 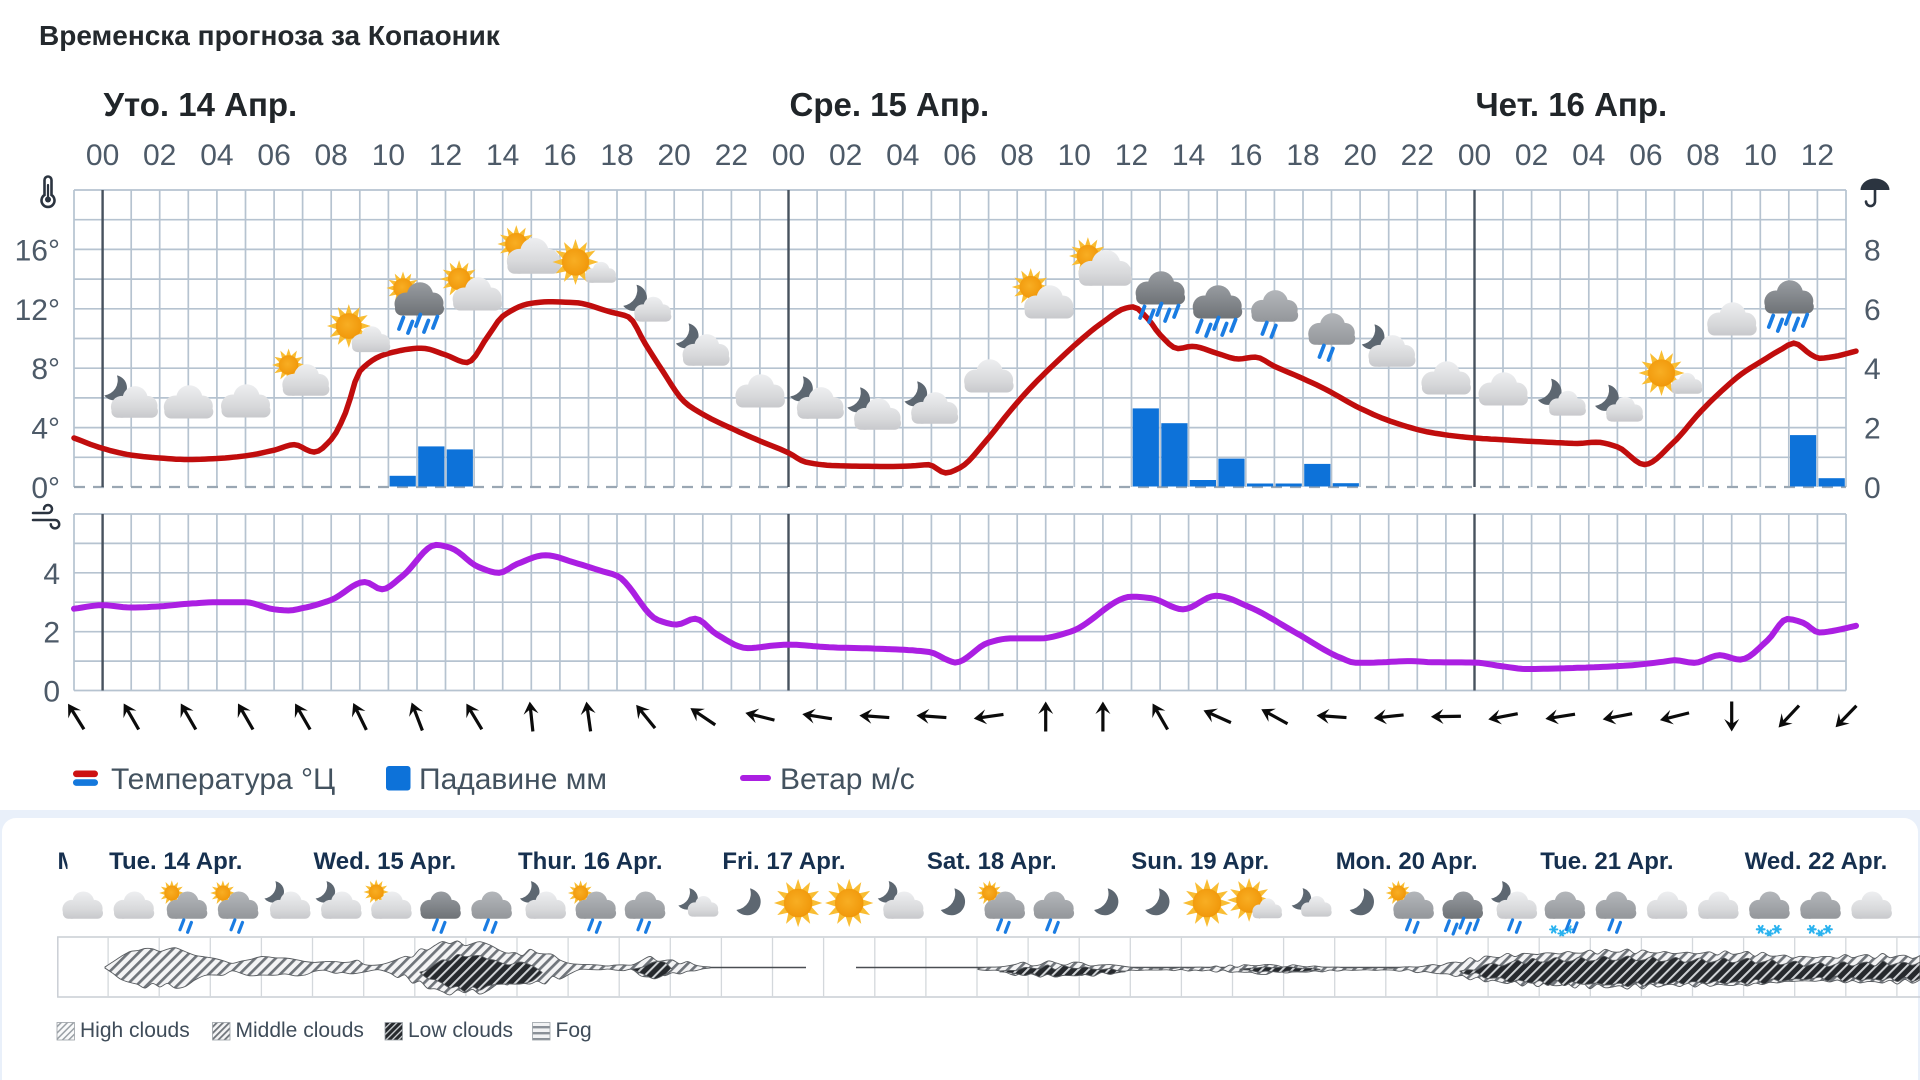 I want to click on svg-text: Mon. 20 Apr., so click(x=1407, y=861).